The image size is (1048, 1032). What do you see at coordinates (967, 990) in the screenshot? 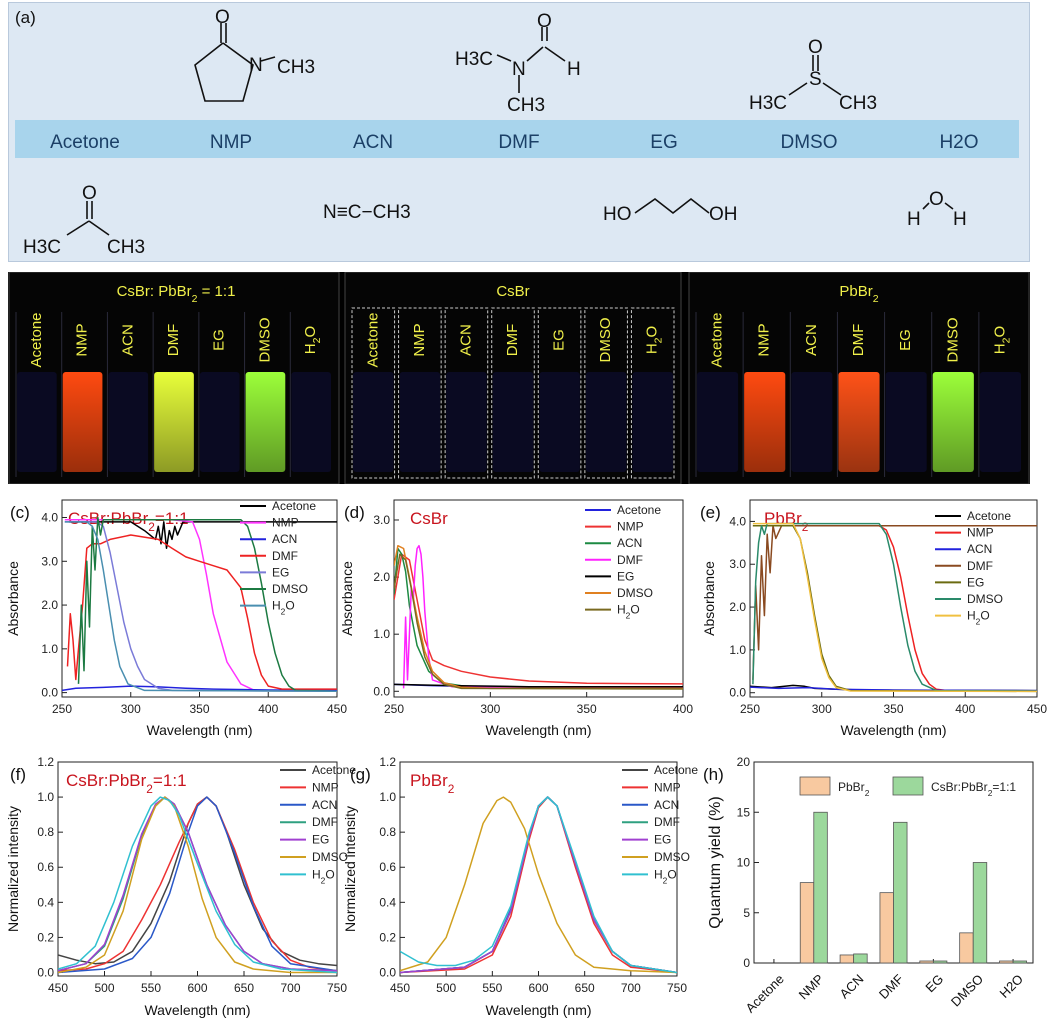
I see `x-tick-label: DMSO` at bounding box center [967, 990].